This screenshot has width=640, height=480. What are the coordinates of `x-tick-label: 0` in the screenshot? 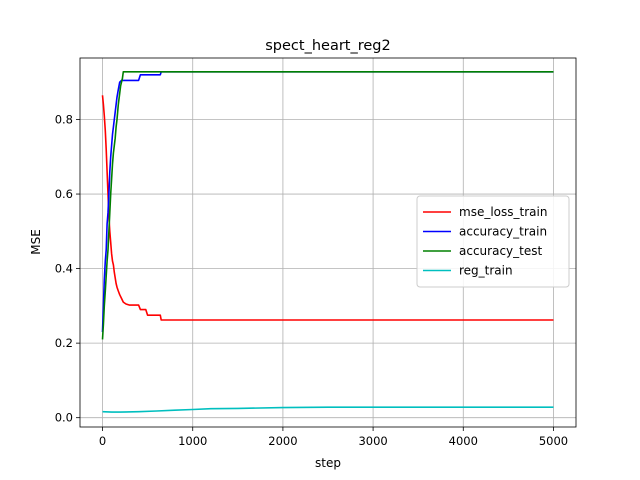 It's located at (102, 441).